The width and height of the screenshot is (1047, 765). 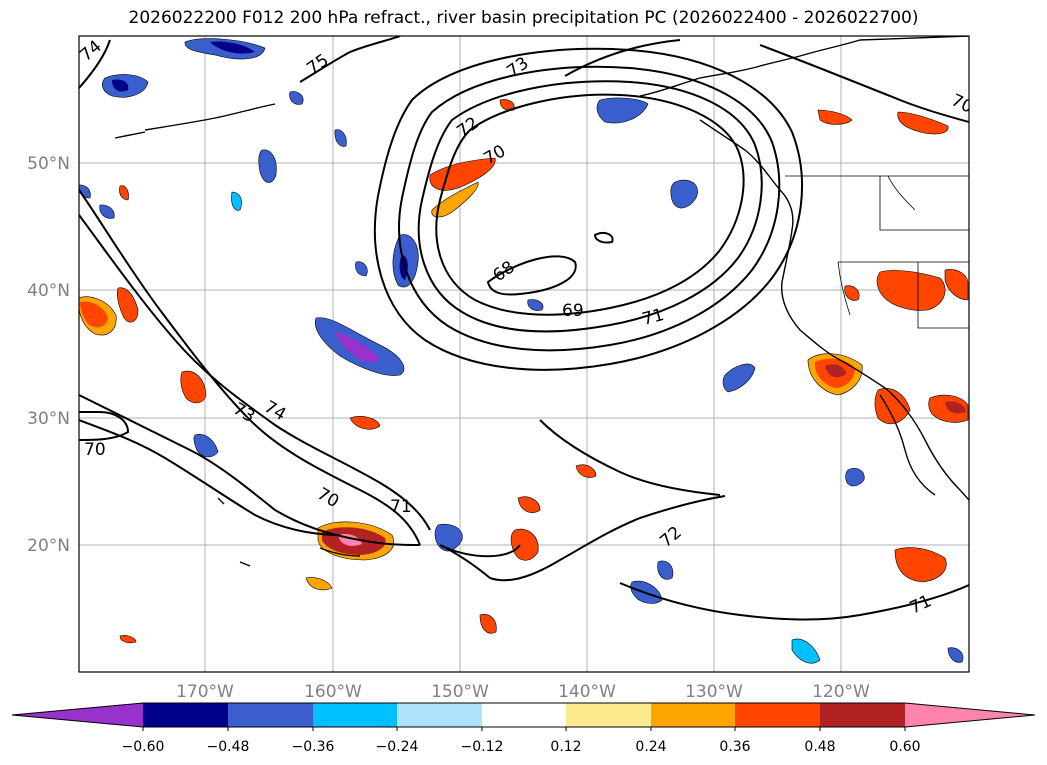 What do you see at coordinates (313, 747) in the screenshot?
I see `colorbar-tick-label: −0.36` at bounding box center [313, 747].